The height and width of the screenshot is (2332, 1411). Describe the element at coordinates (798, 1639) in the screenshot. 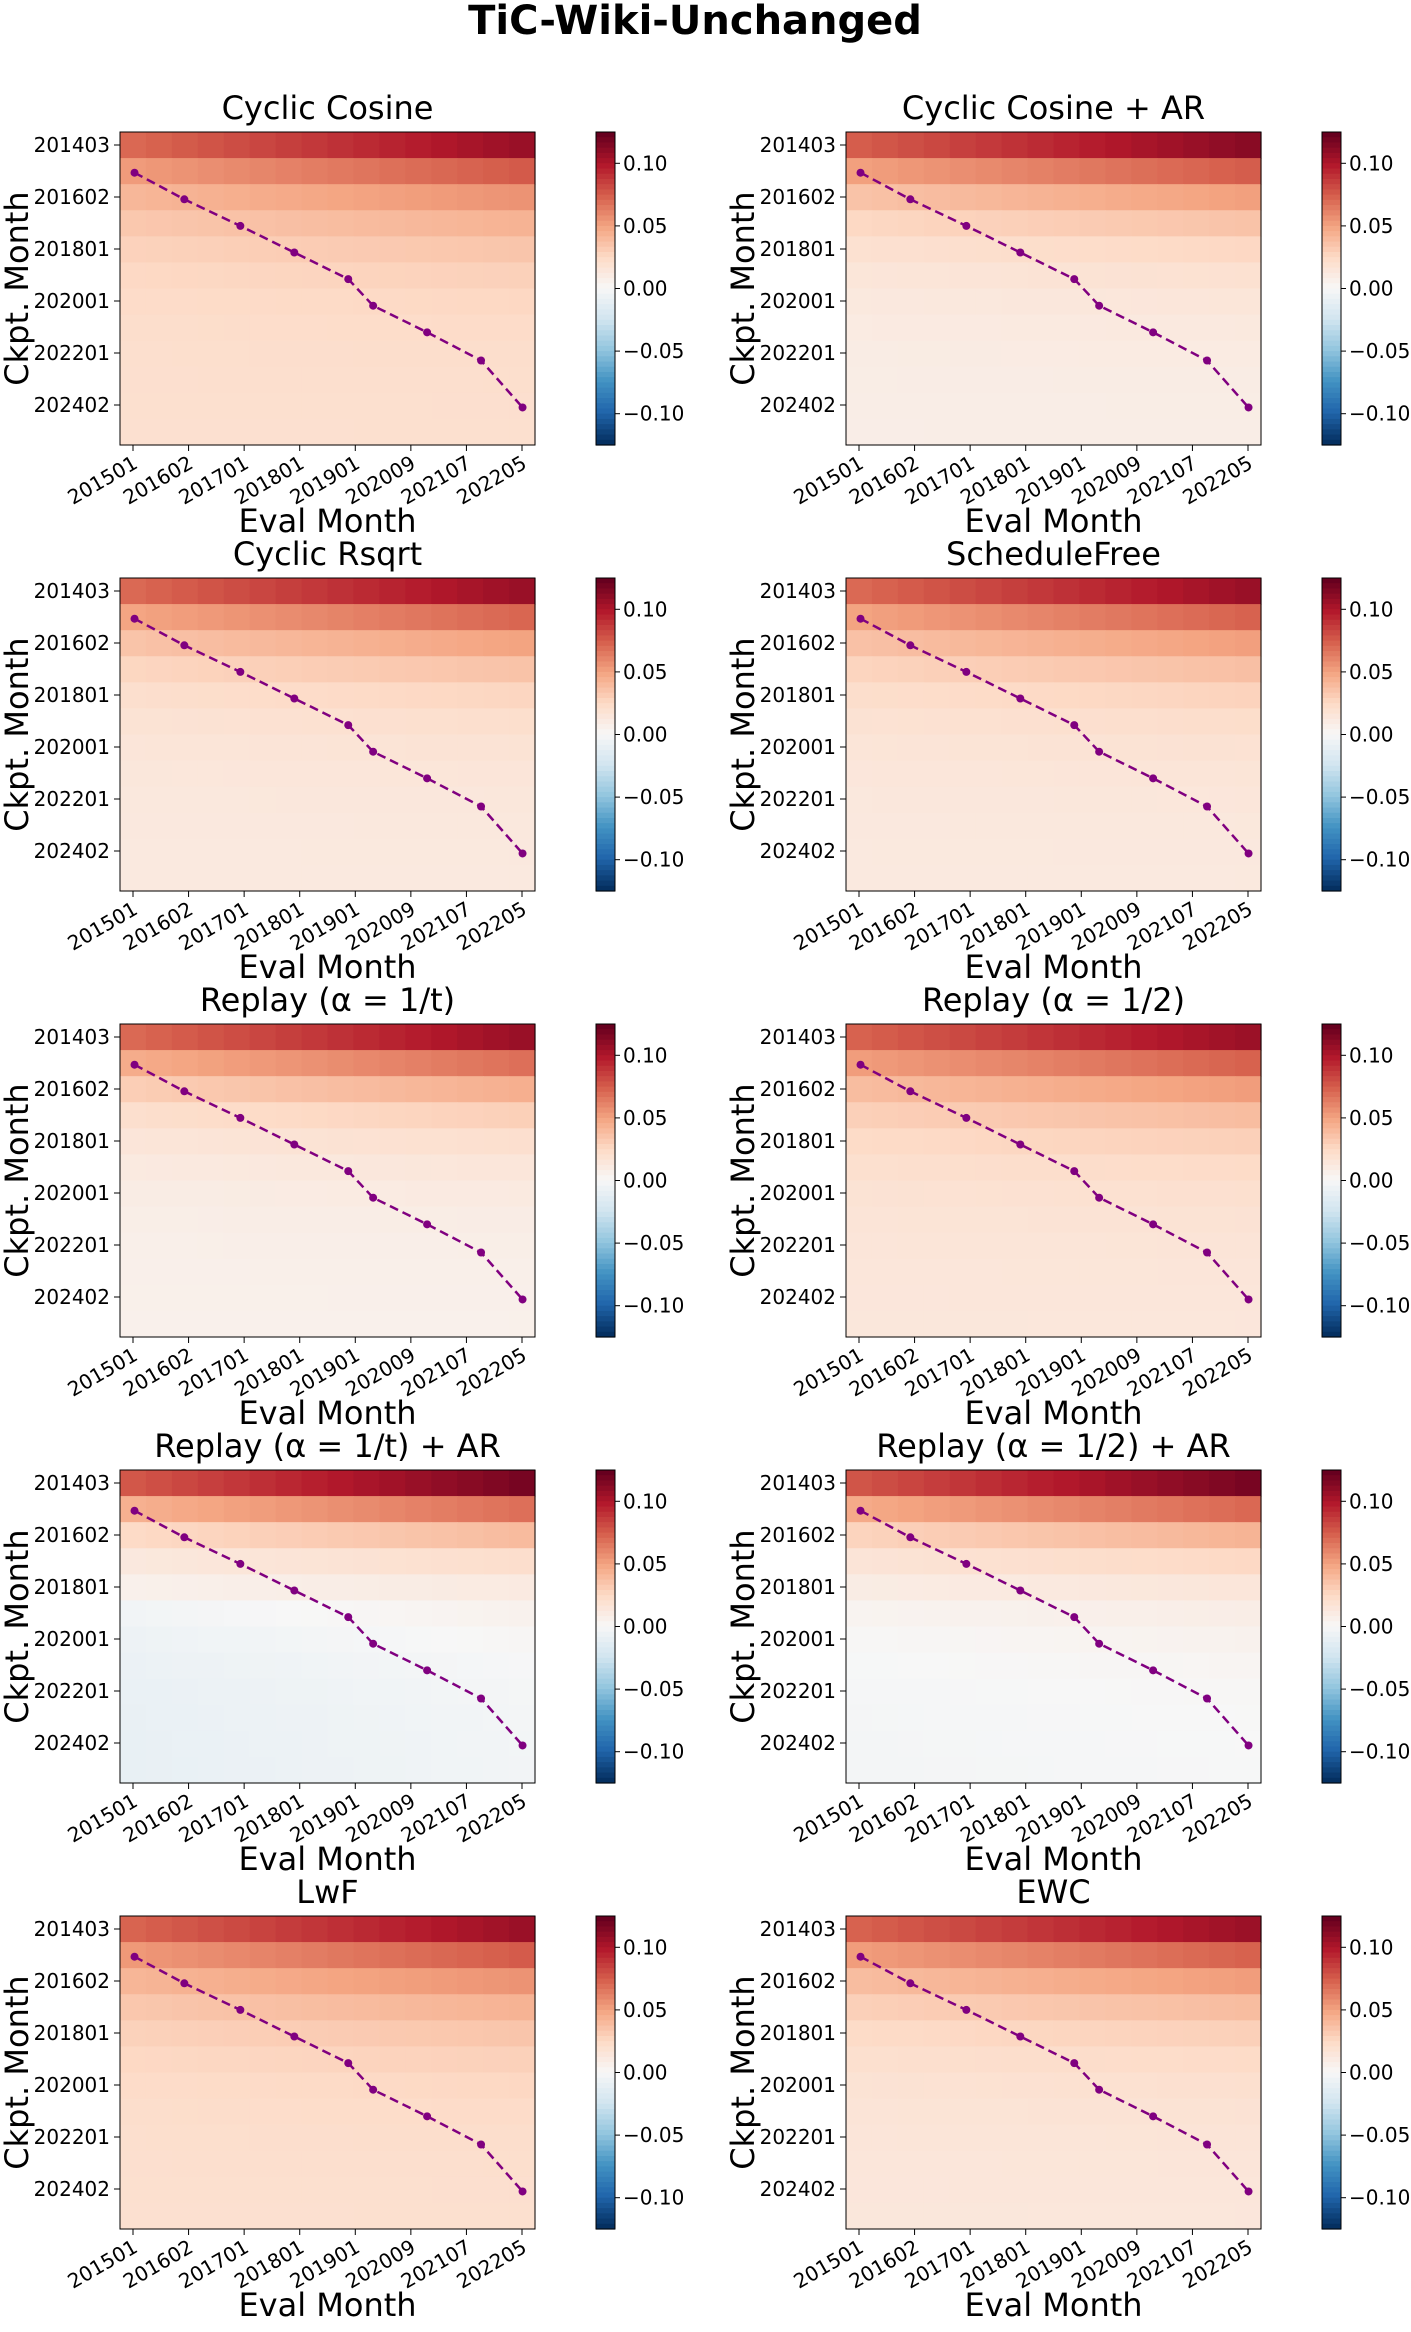

I see `y-tick-label: 202001` at that location.